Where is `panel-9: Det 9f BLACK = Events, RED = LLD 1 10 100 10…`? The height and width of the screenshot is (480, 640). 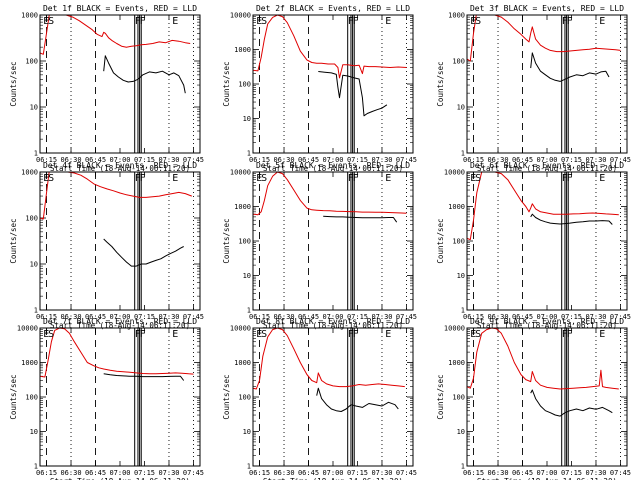 panel-9: Det 9f BLACK = Events, RED = LLD 1 10 100 10… is located at coordinates (533, 398).